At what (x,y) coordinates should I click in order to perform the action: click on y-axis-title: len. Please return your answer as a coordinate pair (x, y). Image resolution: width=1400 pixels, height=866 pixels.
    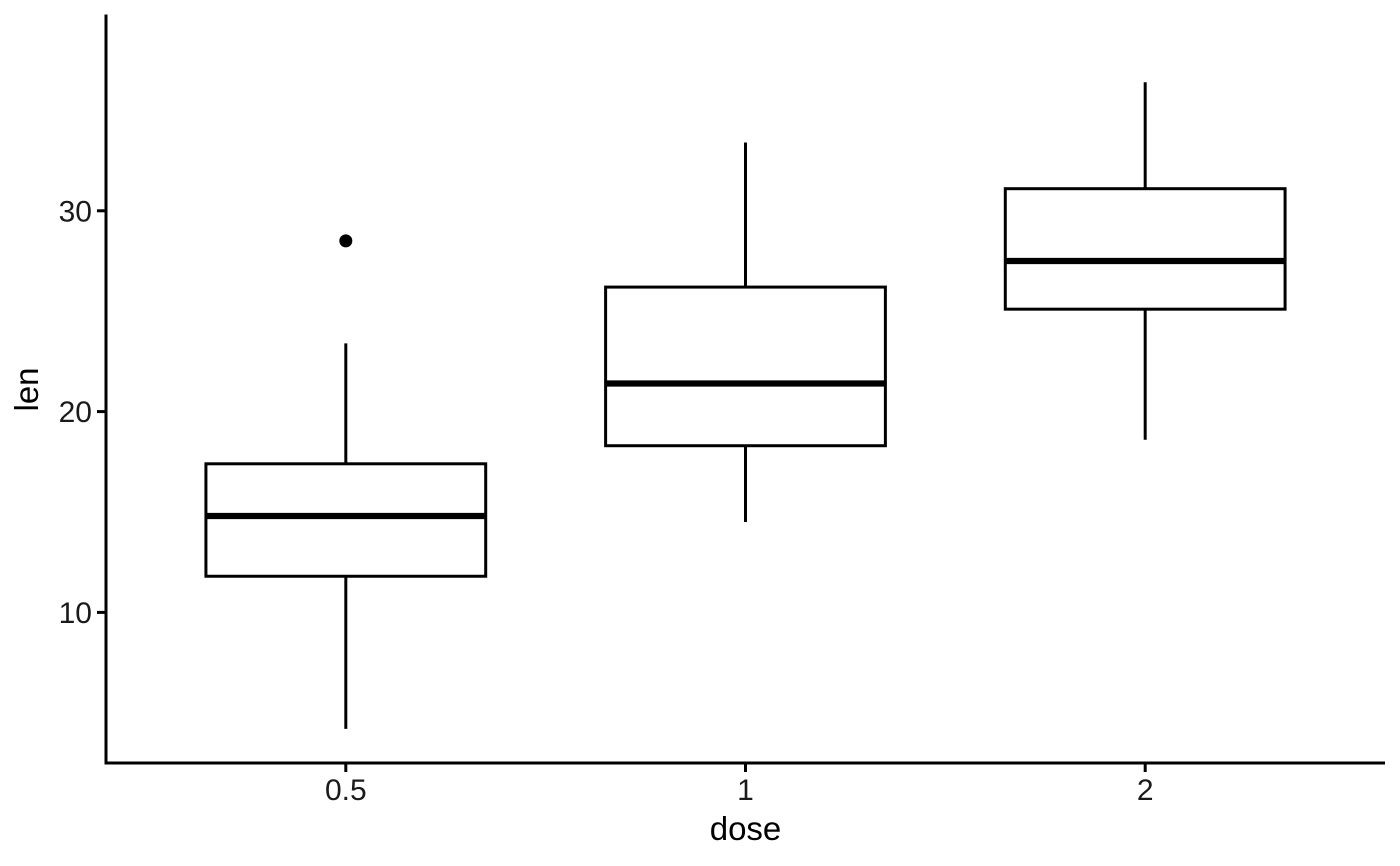
    Looking at the image, I should click on (26, 389).